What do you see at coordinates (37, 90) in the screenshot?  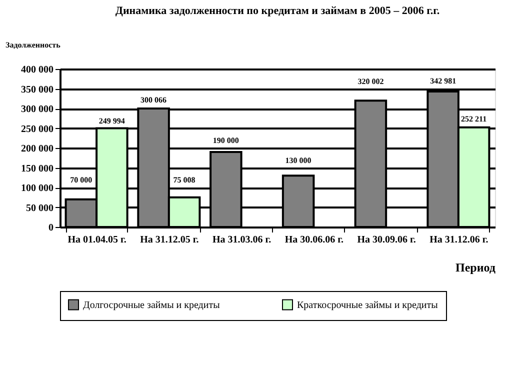 I see `y-tick-label: 350 000` at bounding box center [37, 90].